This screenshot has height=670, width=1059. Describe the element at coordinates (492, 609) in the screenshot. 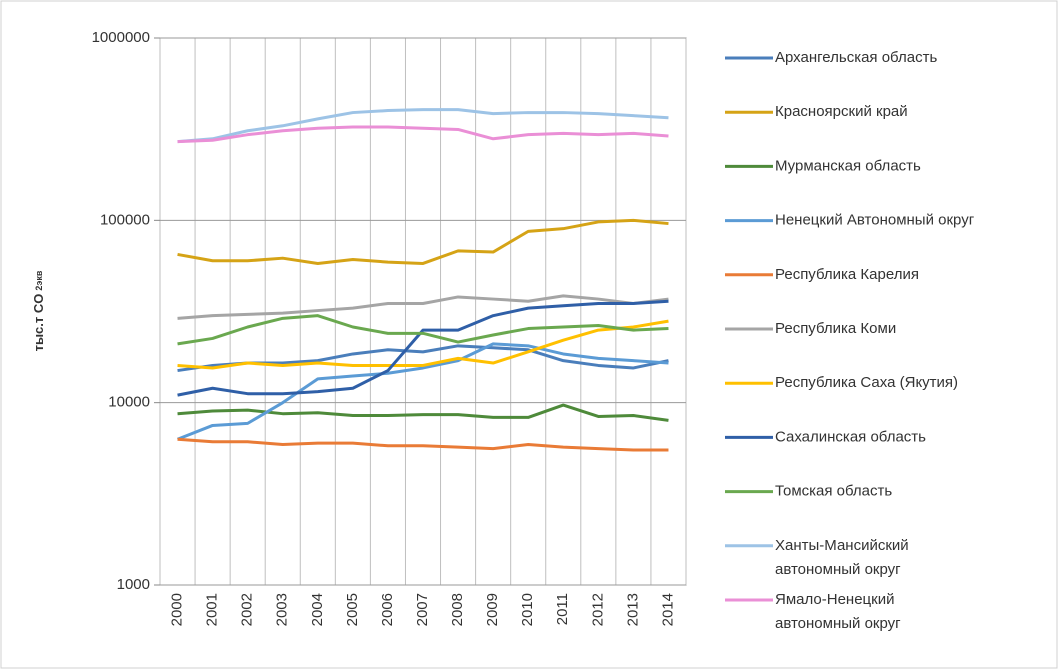

I see `x-tick-label: 2009` at that location.